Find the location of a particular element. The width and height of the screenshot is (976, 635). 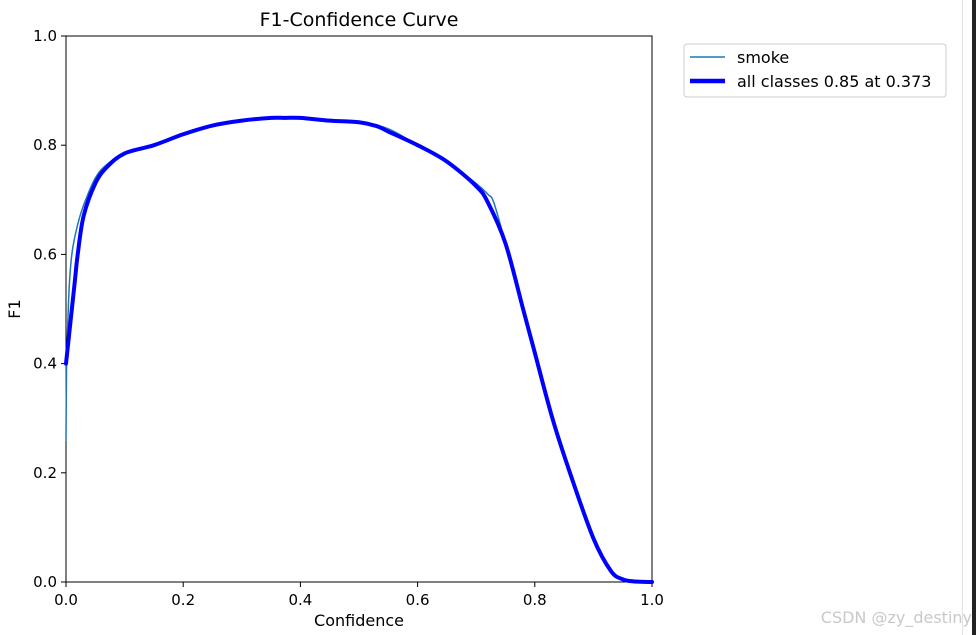

y-tick-label: 0.2 is located at coordinates (45, 473).